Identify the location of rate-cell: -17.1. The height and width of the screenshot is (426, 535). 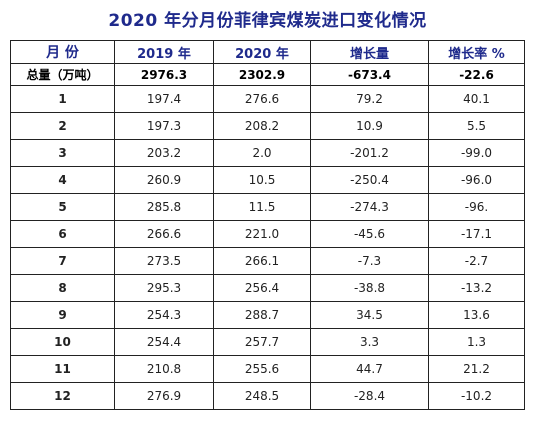
(476, 234).